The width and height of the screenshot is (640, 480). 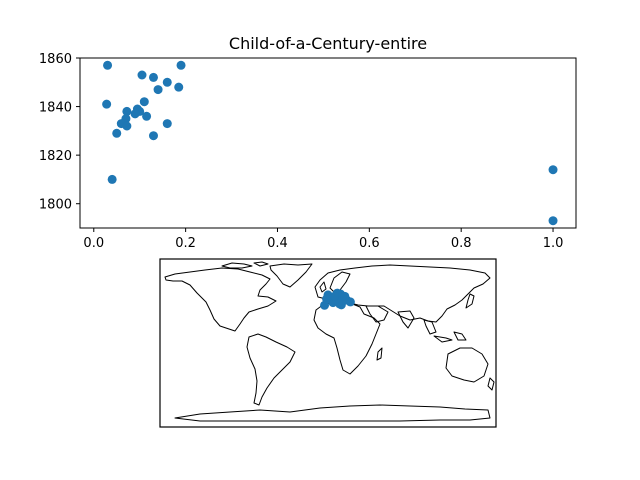 I want to click on x-tick-label: 0.0, so click(x=93, y=243).